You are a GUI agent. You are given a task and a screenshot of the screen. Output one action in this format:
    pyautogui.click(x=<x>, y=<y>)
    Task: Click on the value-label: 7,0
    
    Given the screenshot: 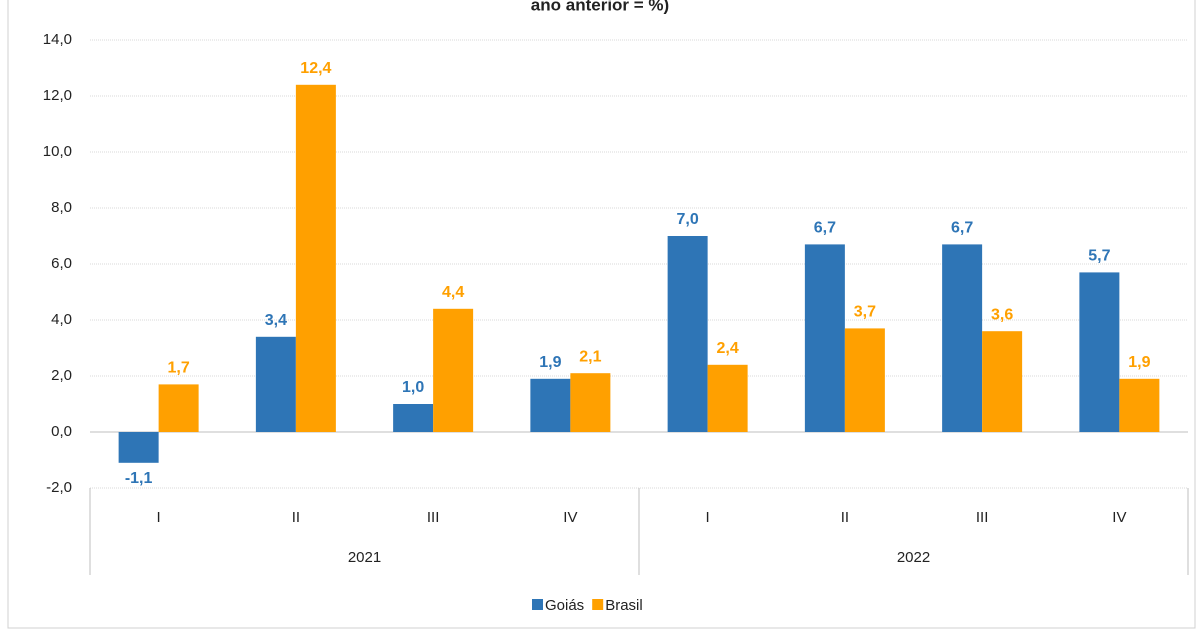 What is the action you would take?
    pyautogui.click(x=688, y=219)
    